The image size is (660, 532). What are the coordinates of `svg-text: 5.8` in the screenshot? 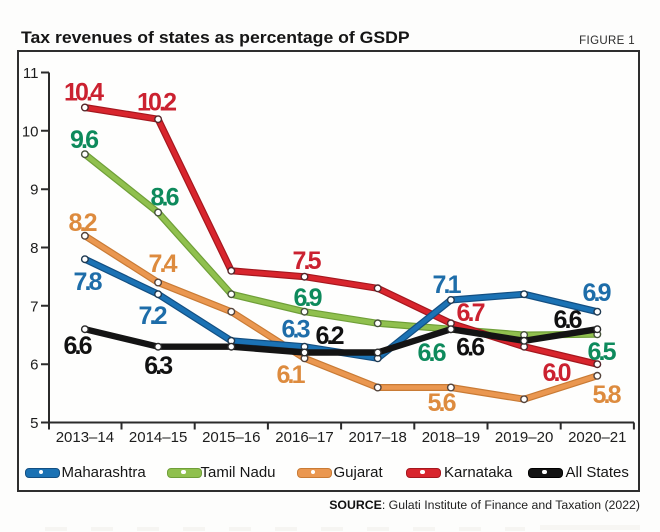 It's located at (607, 395).